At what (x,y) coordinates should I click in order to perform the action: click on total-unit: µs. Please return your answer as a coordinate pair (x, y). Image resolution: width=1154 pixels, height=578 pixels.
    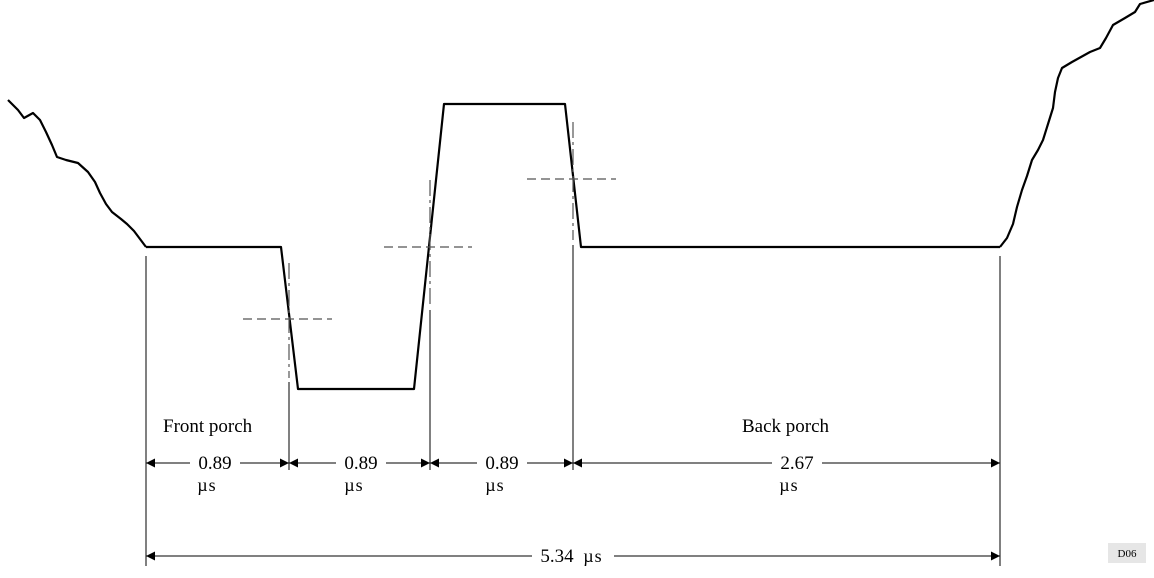
    Looking at the image, I should click on (592, 556).